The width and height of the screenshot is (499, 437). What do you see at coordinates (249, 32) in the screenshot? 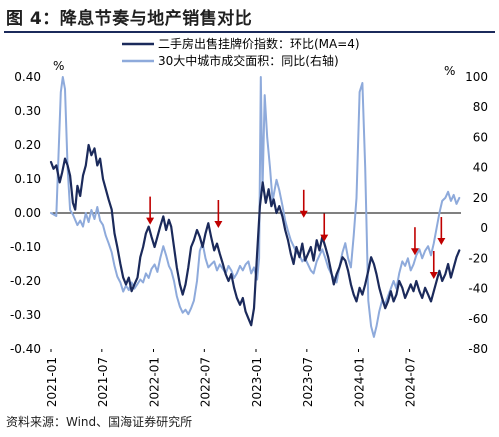
I see `title-rule` at bounding box center [249, 32].